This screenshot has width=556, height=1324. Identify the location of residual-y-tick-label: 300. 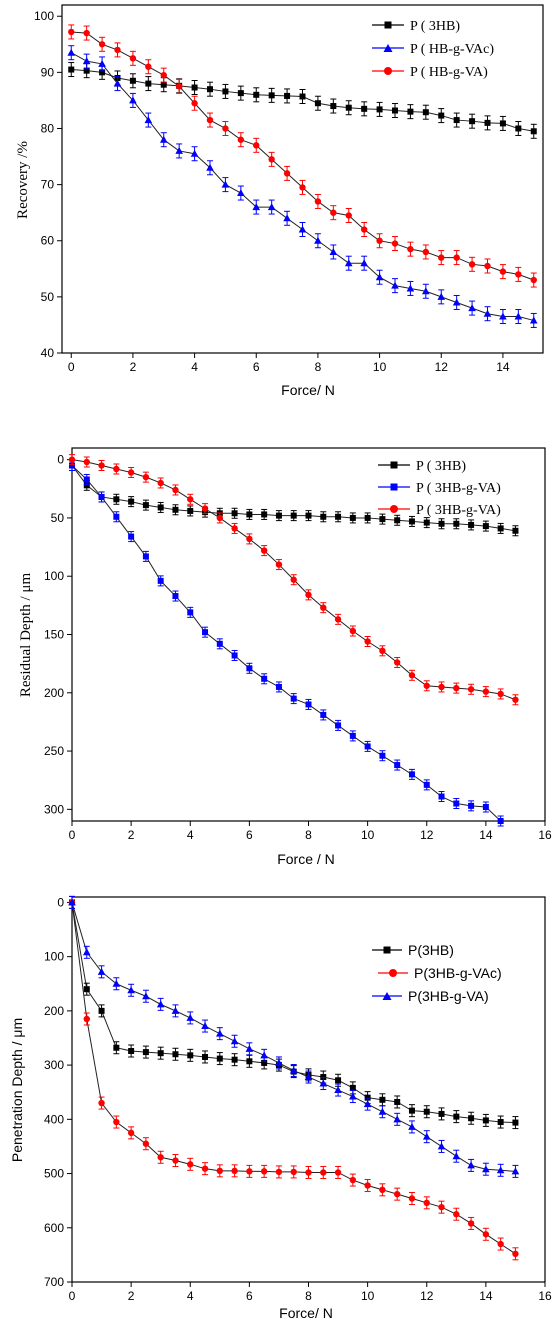
(54, 809).